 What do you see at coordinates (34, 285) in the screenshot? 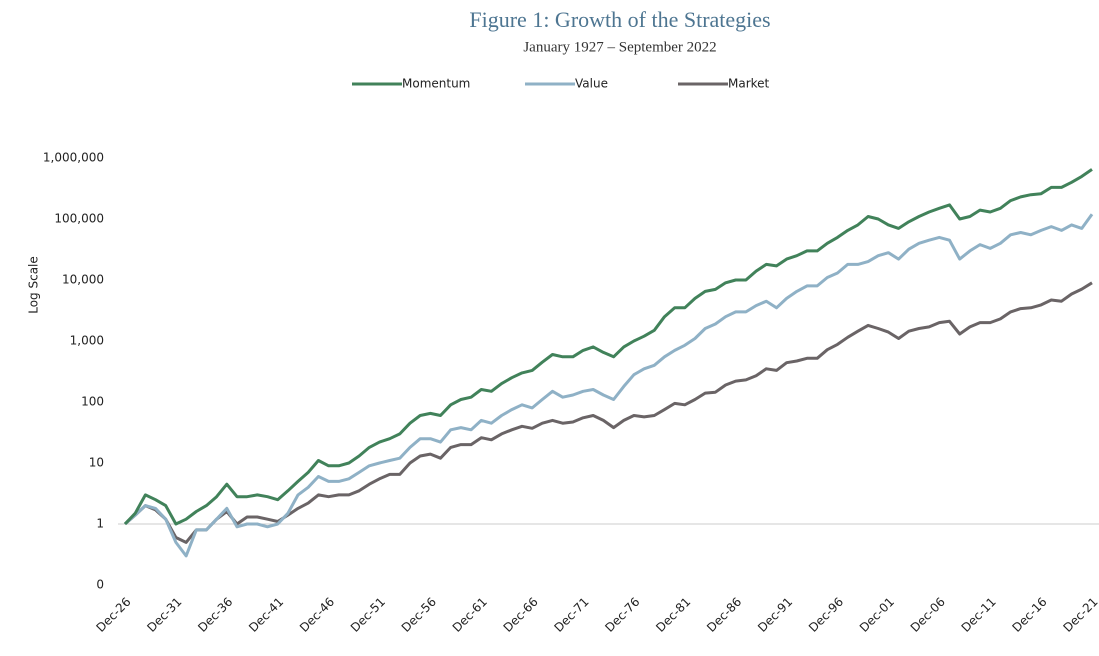
I see `y-axis-label: Log Scale` at bounding box center [34, 285].